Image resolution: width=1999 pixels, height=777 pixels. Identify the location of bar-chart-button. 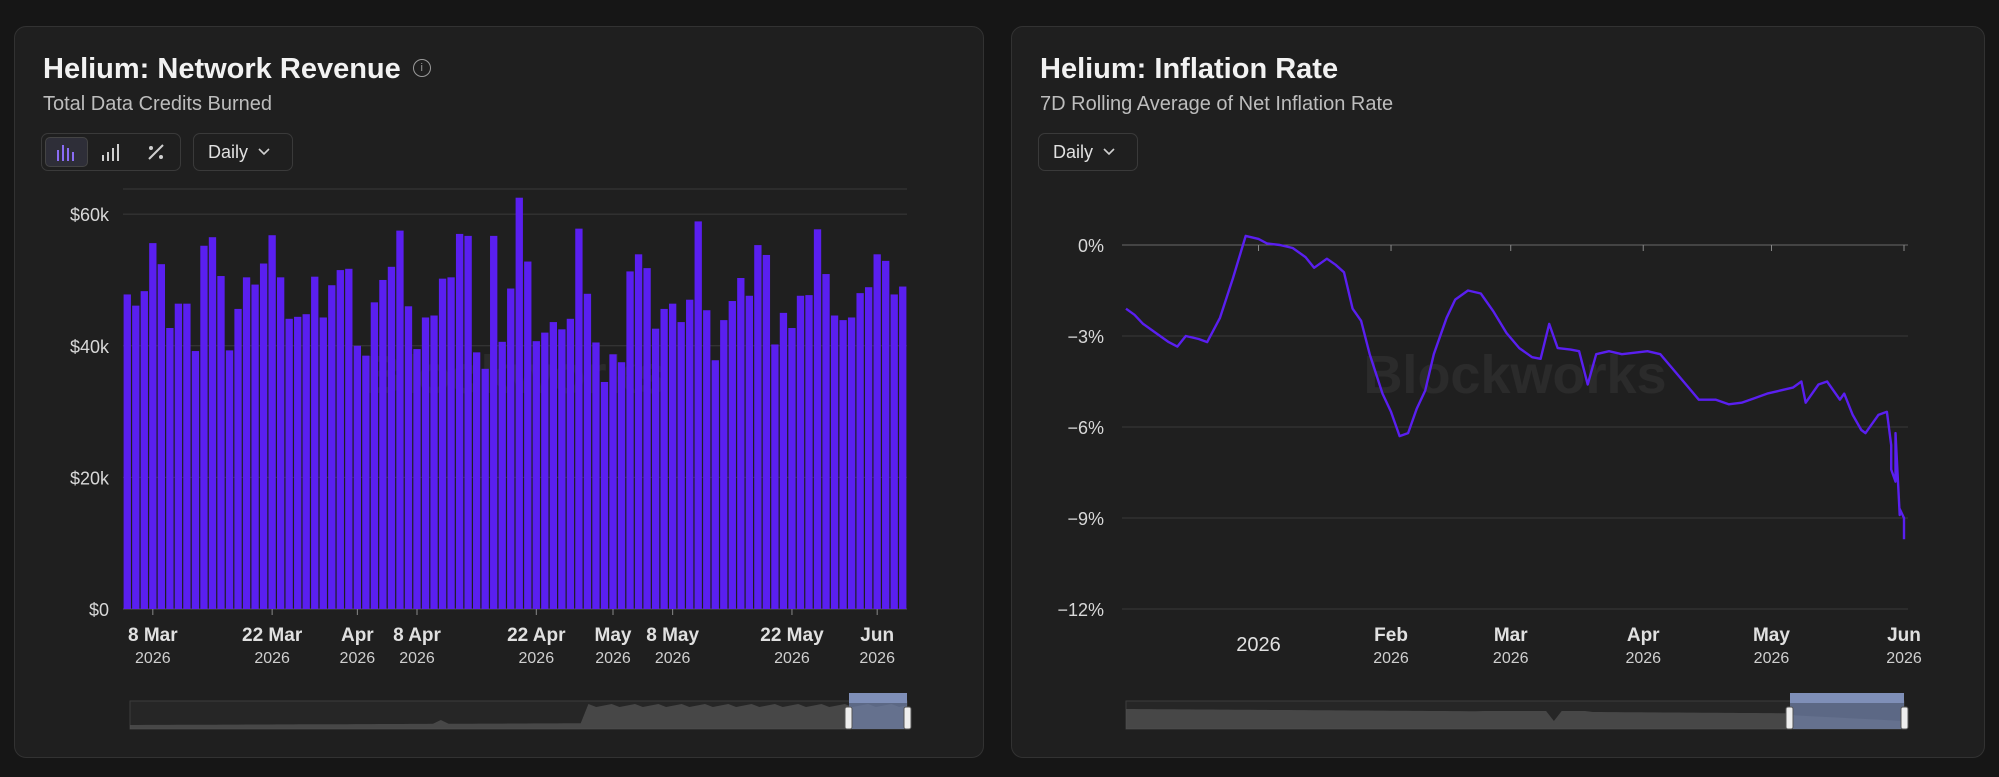
(66, 152).